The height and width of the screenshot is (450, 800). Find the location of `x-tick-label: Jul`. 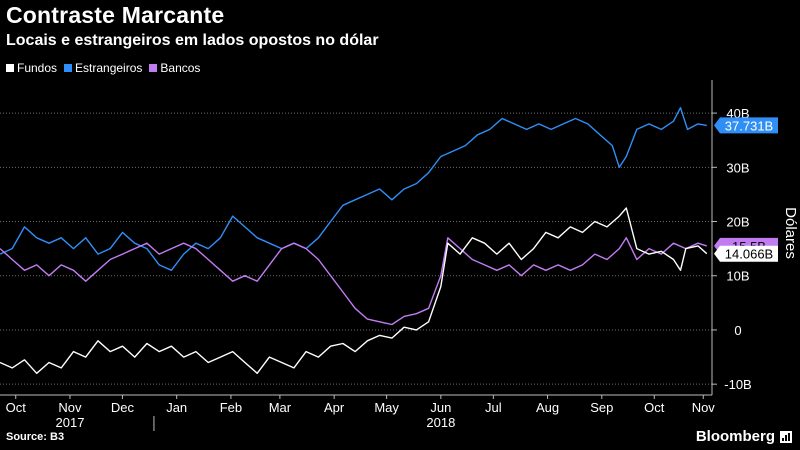

x-tick-label: Jul is located at coordinates (493, 407).